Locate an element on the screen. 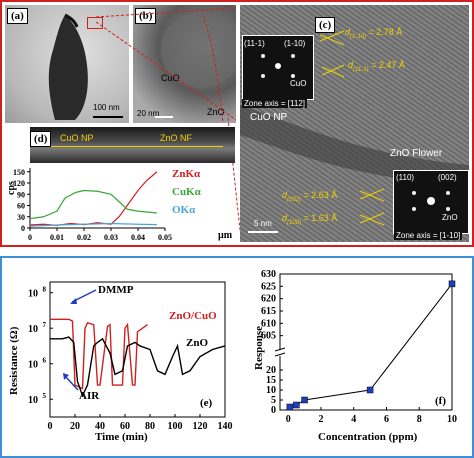 The height and width of the screenshot is (458, 474). d100-sub: (100) is located at coordinates (294, 222).